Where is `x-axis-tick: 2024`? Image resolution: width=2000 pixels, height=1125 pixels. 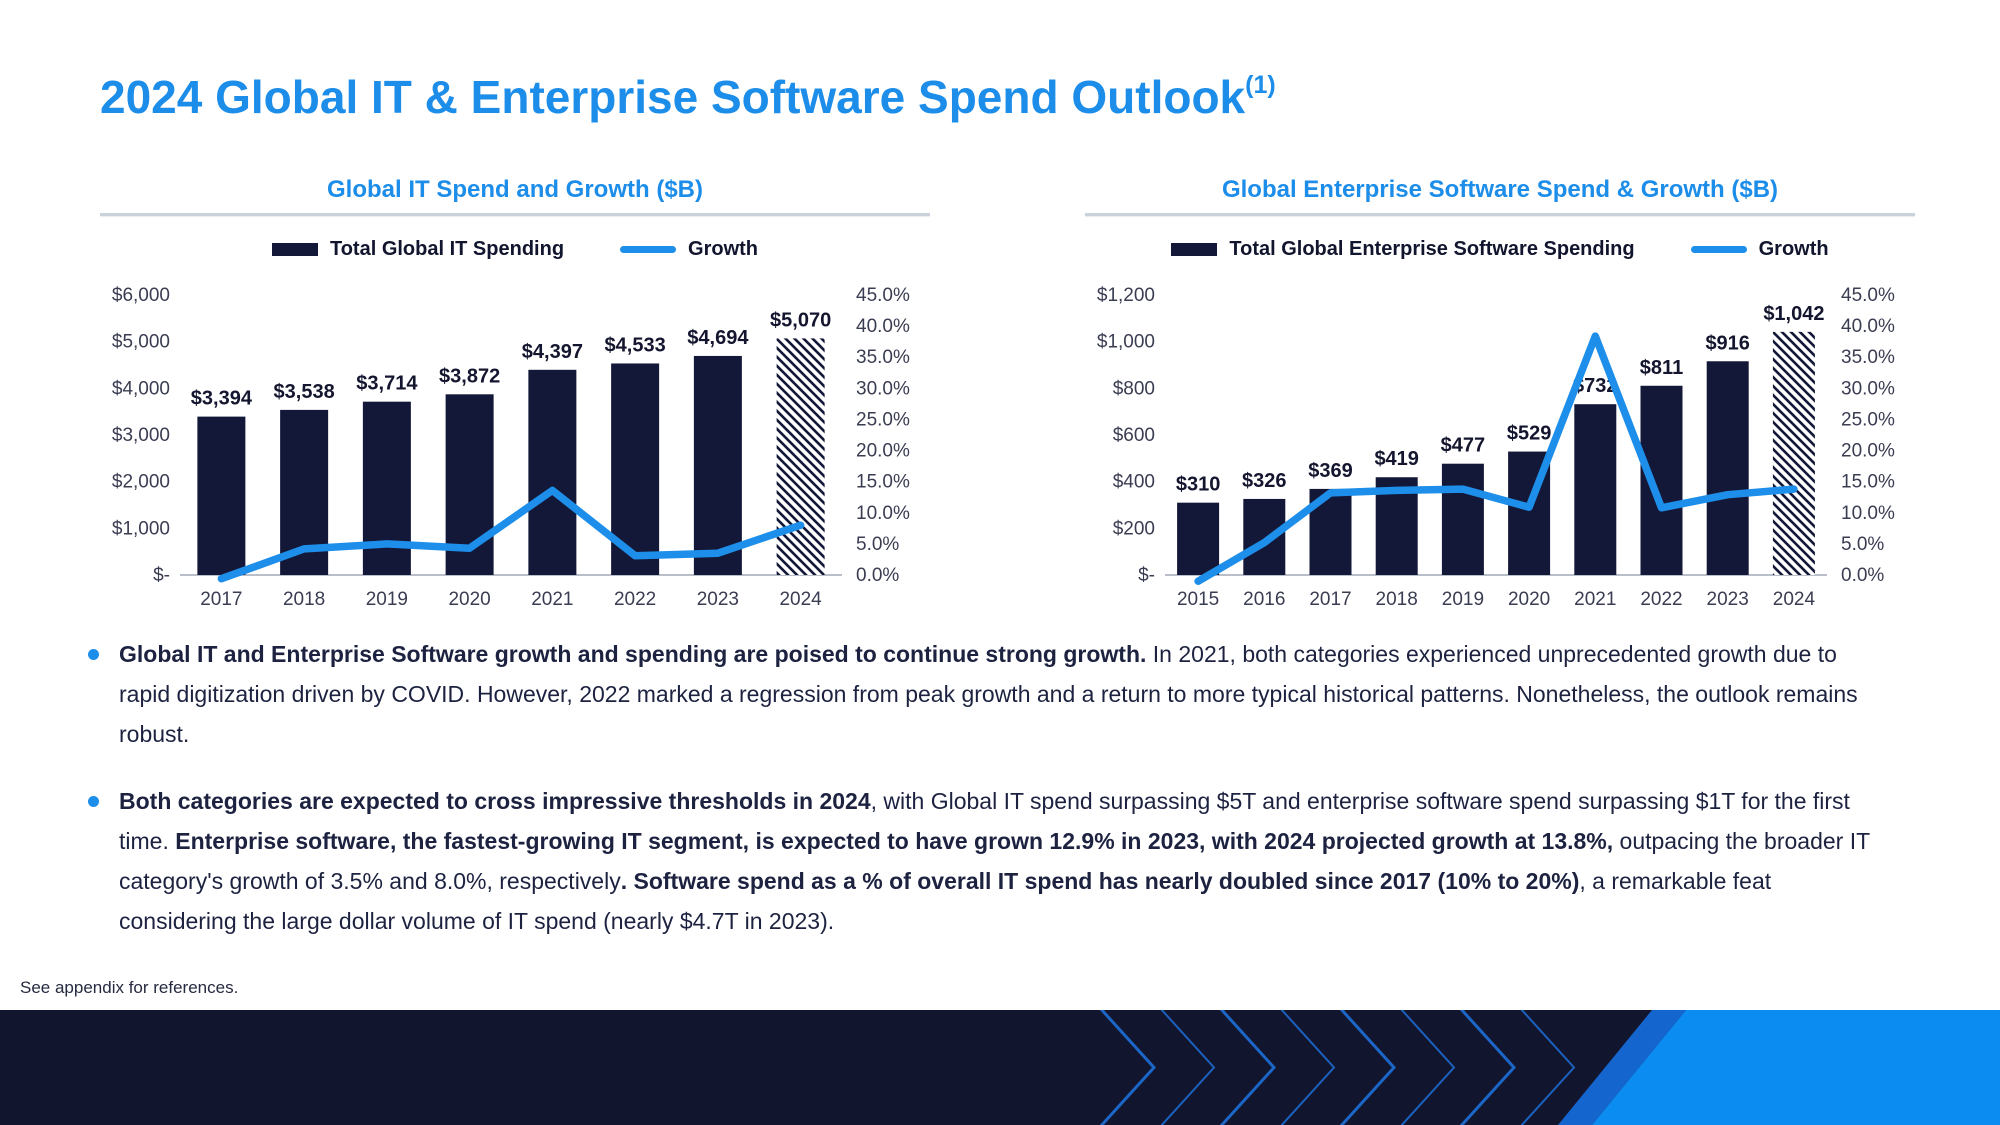
x-axis-tick: 2024 is located at coordinates (1794, 599).